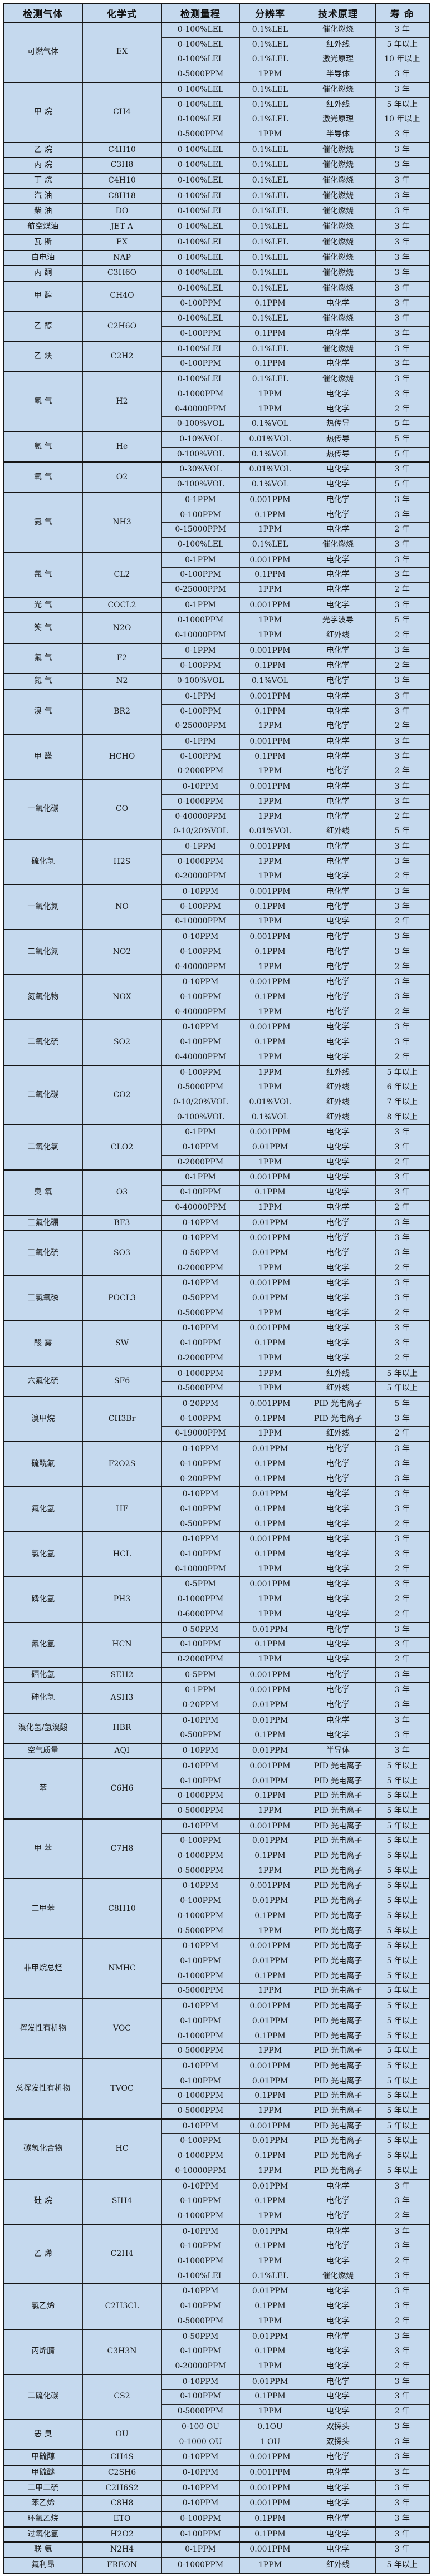 Image resolution: width=431 pixels, height=2576 pixels. I want to click on table-row: 航空煤油 JET A 0-100%LEL 0.1%LEL 催化燃烧 3 年, so click(216, 227).